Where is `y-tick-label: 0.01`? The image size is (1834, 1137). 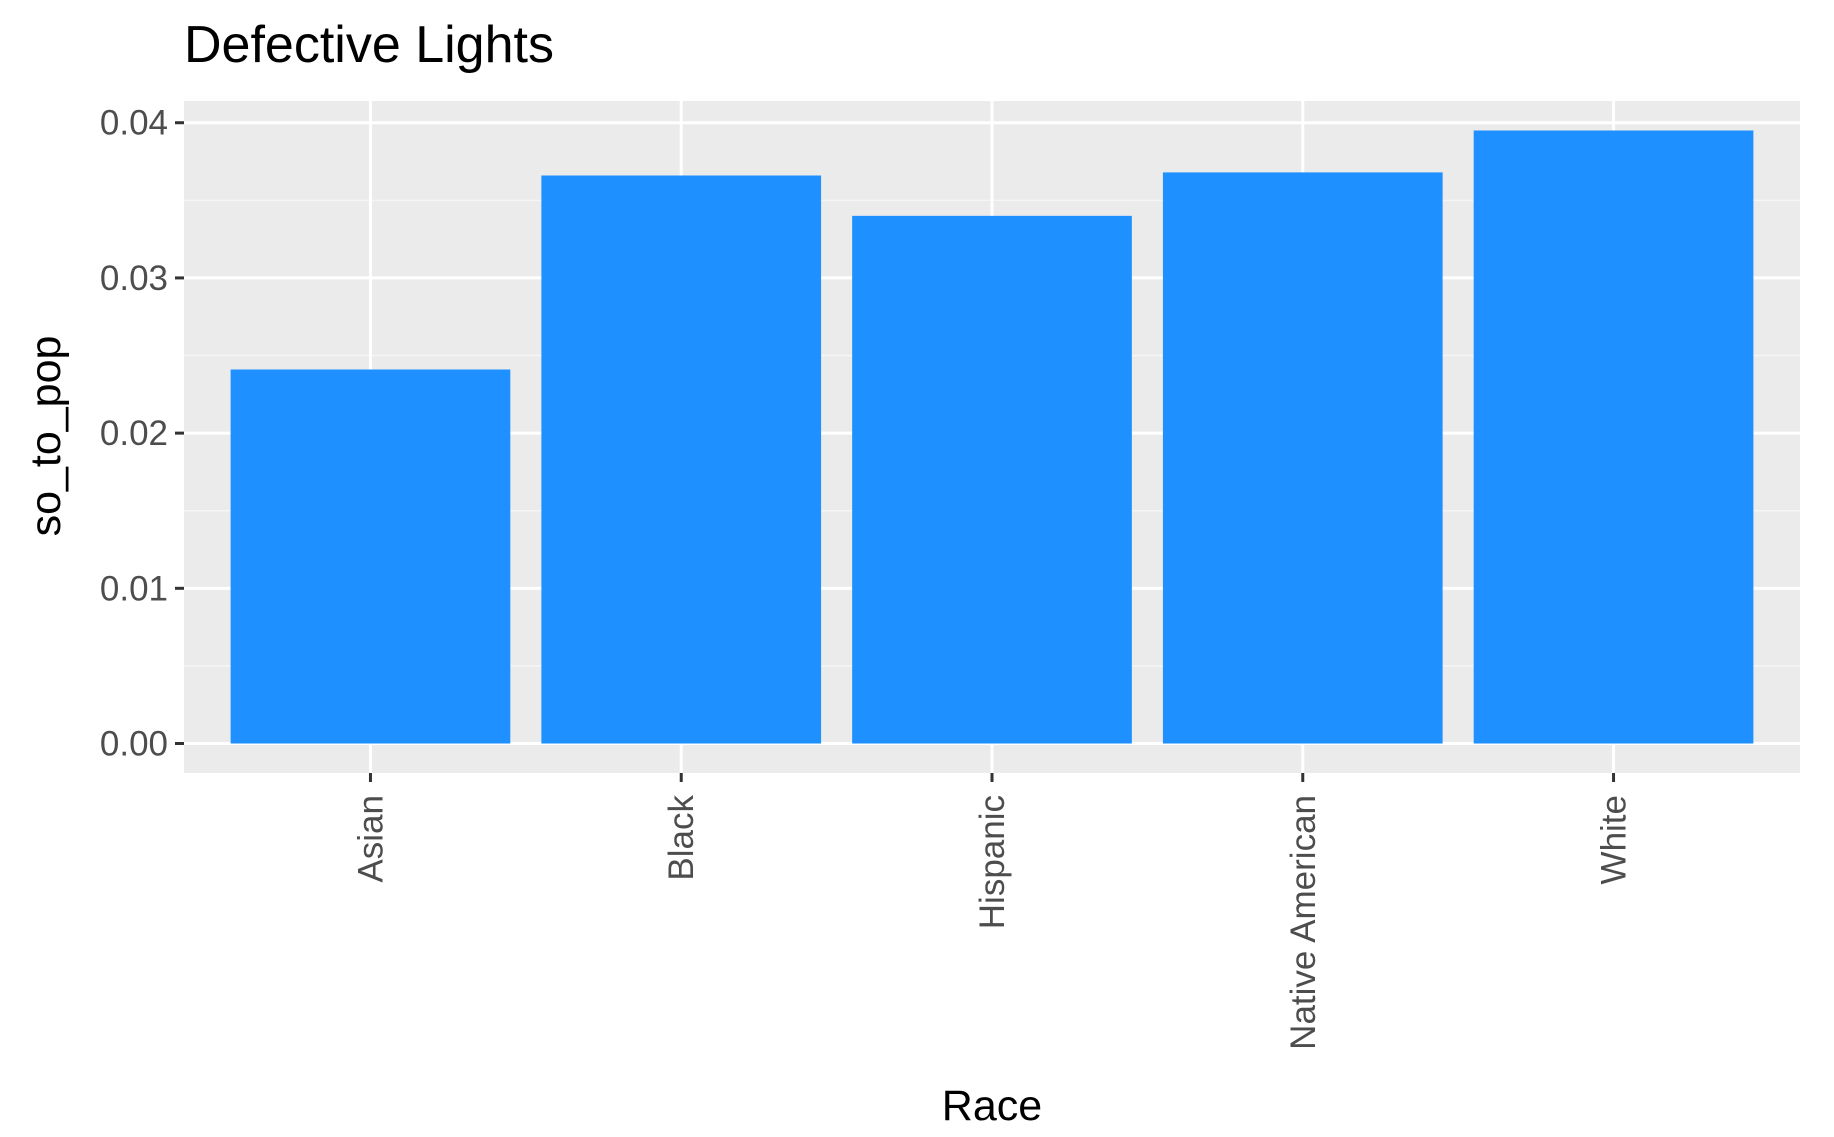 y-tick-label: 0.01 is located at coordinates (134, 588).